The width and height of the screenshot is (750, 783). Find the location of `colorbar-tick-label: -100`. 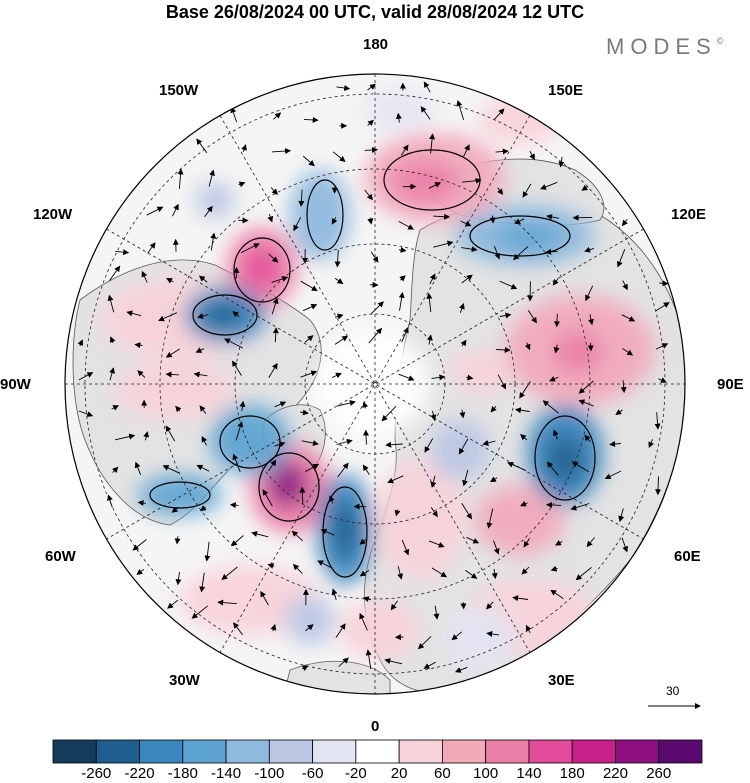

colorbar-tick-label: -100 is located at coordinates (269, 773).